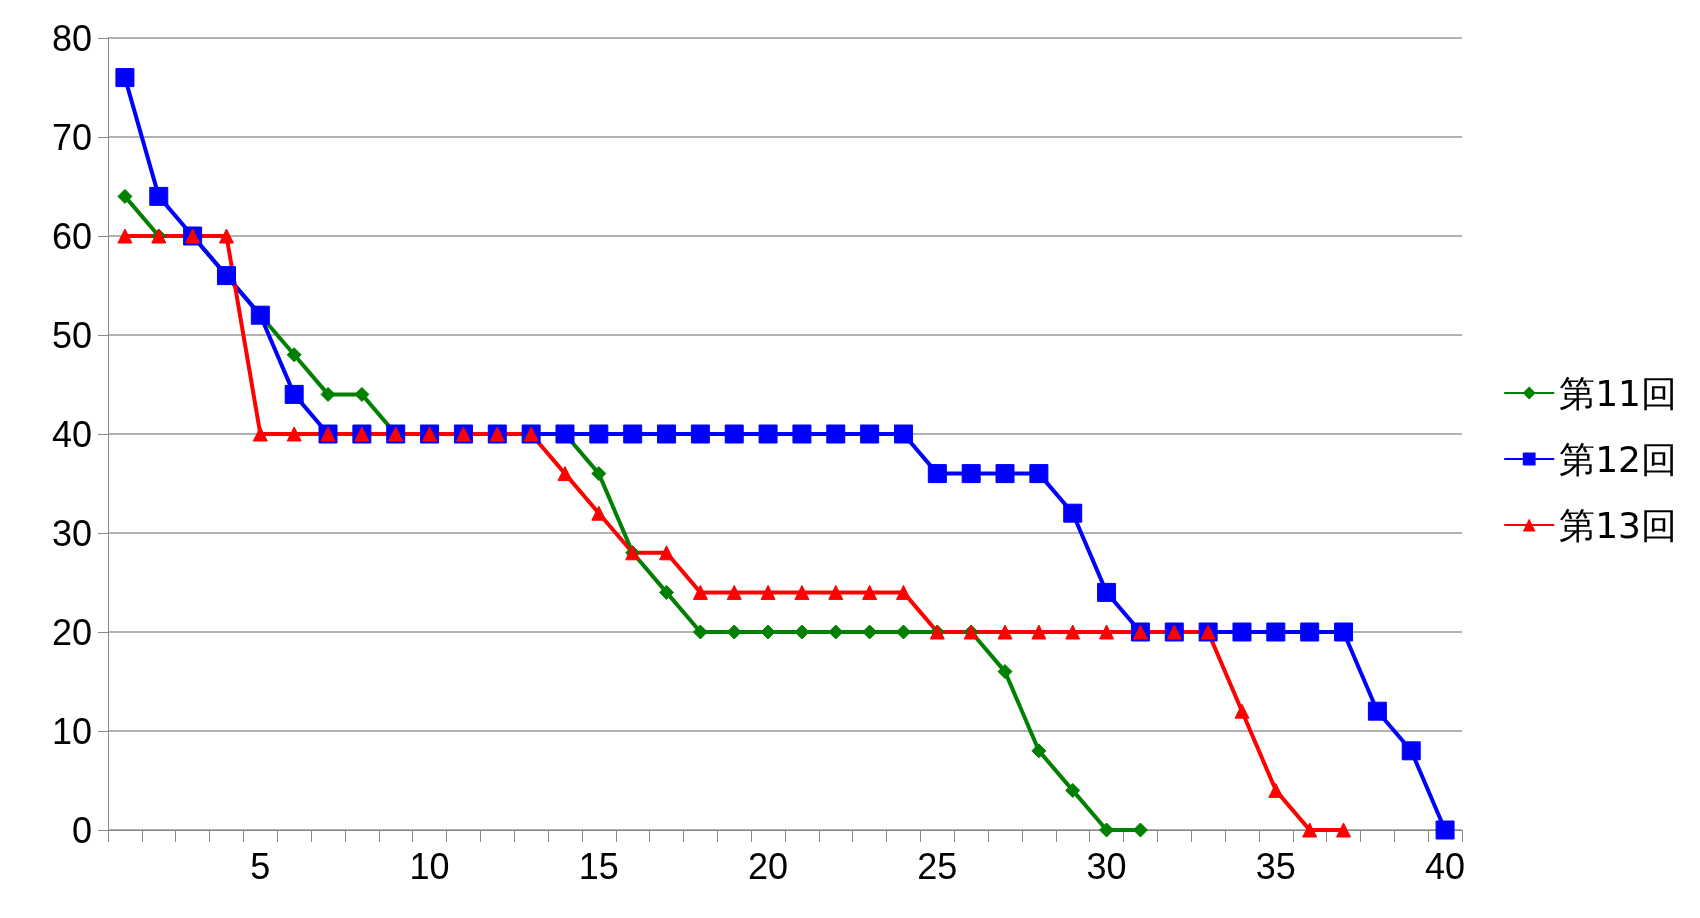 The image size is (1700, 918). I want to click on y-tick-label: 40, so click(71, 434).